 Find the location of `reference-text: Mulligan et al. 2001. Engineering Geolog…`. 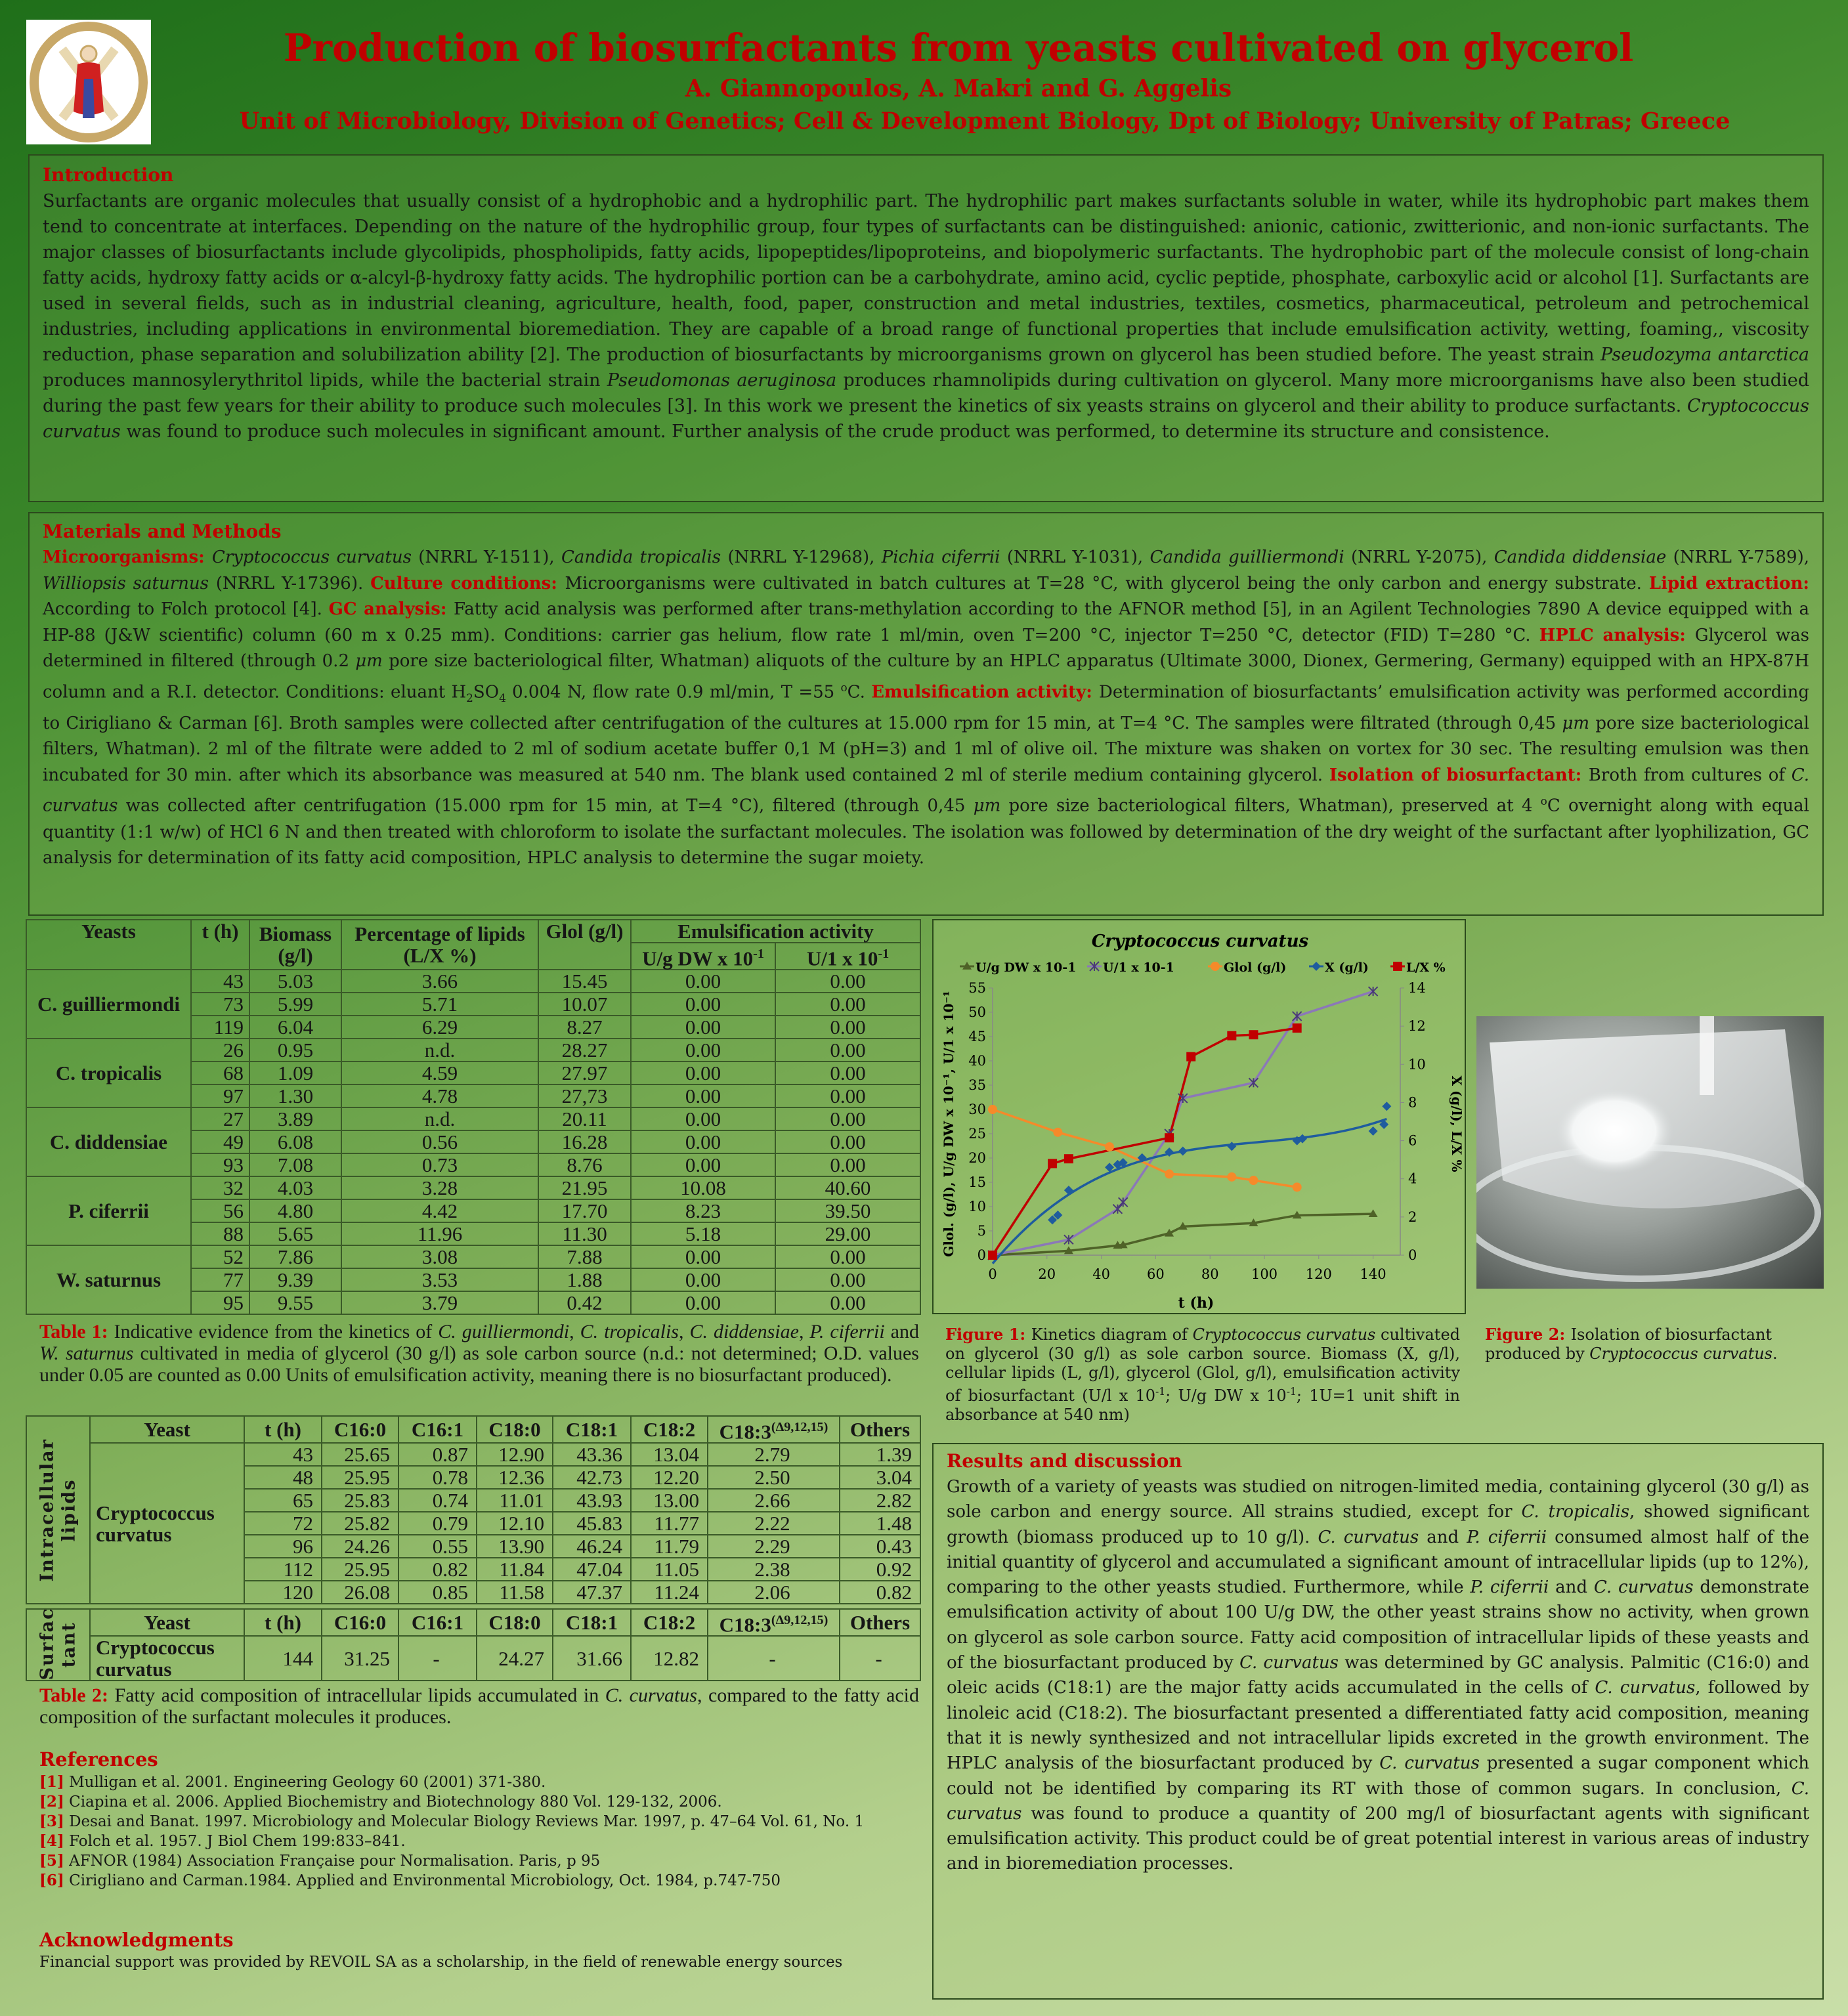

reference-text: Mulligan et al. 2001. Engineering Geolog… is located at coordinates (305, 1782).